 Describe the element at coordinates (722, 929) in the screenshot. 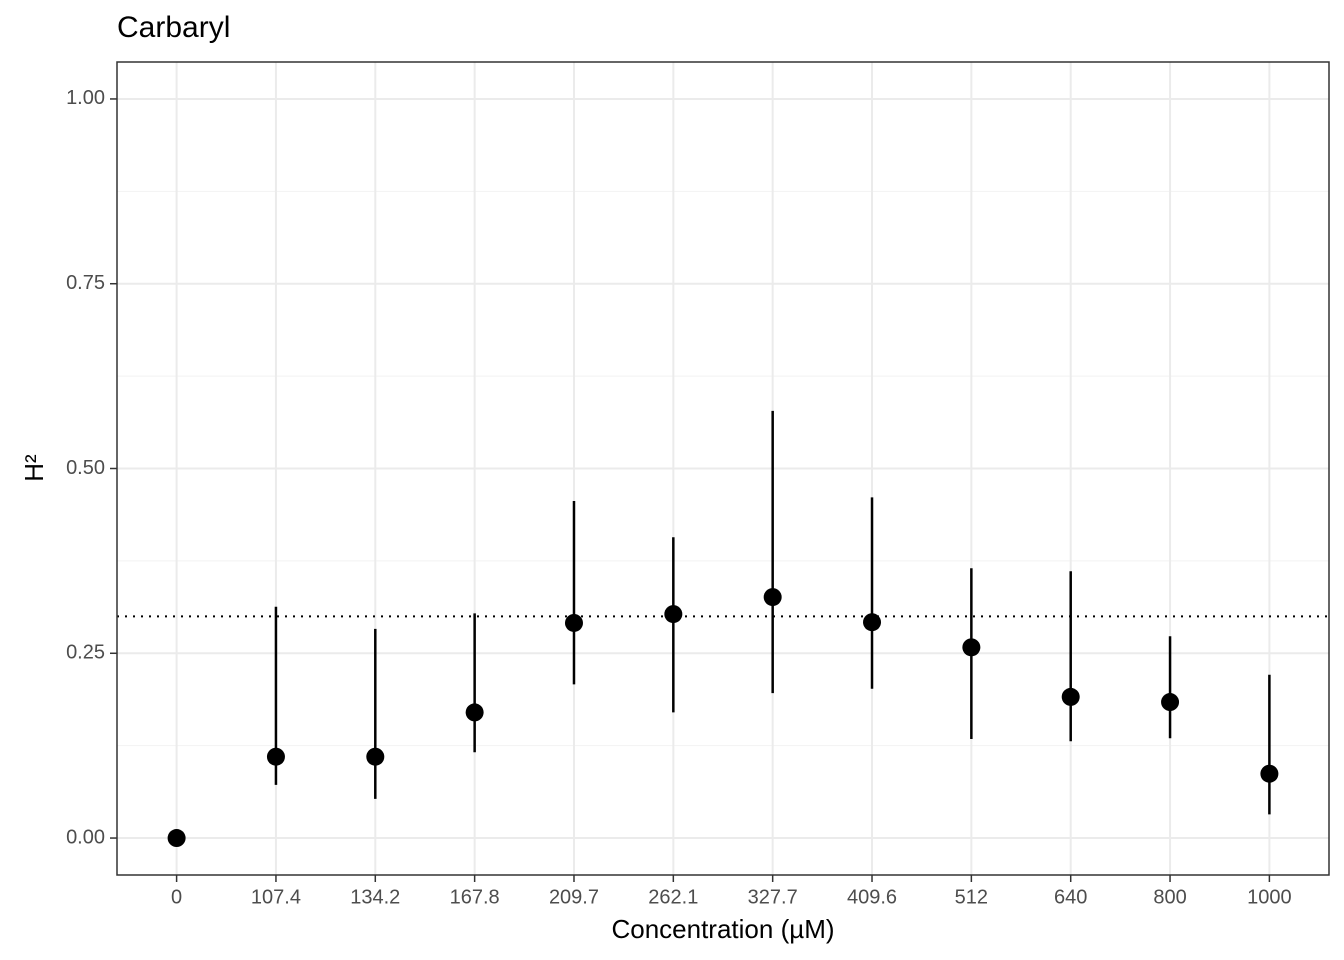

I see `x-axis-label: Concentration (µM)` at that location.